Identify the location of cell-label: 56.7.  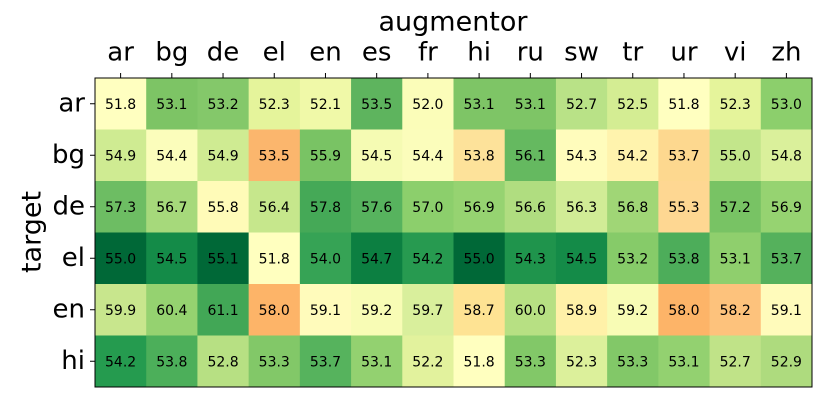
(171, 208).